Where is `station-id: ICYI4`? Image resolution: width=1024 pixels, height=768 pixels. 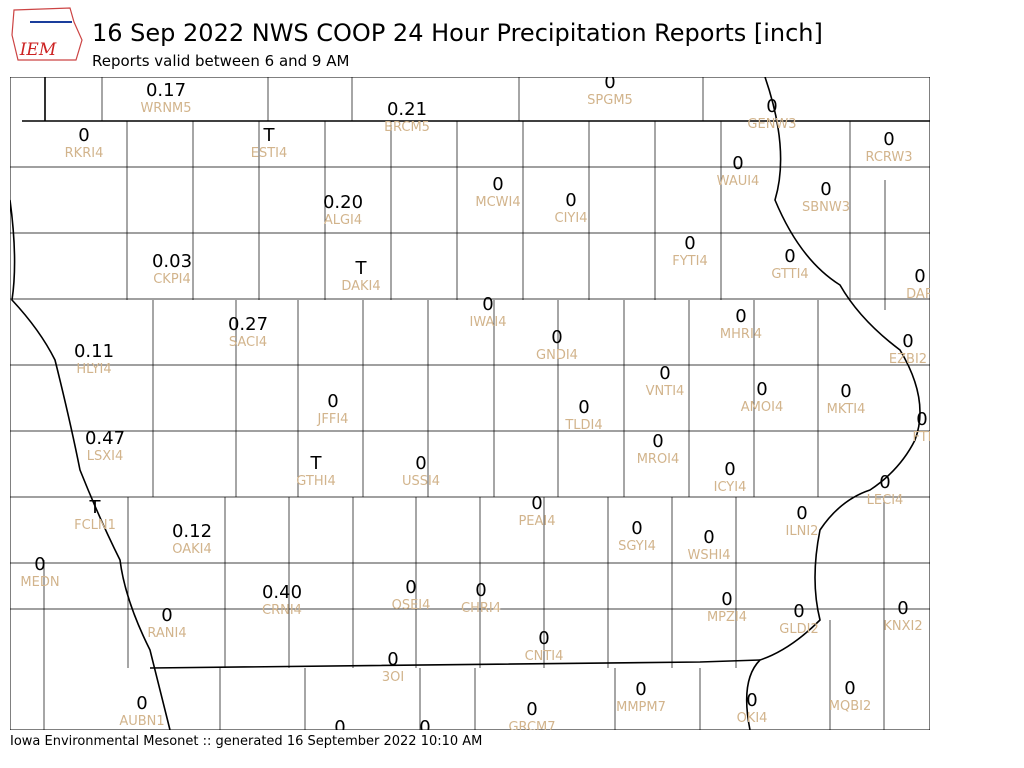 station-id: ICYI4 is located at coordinates (730, 487).